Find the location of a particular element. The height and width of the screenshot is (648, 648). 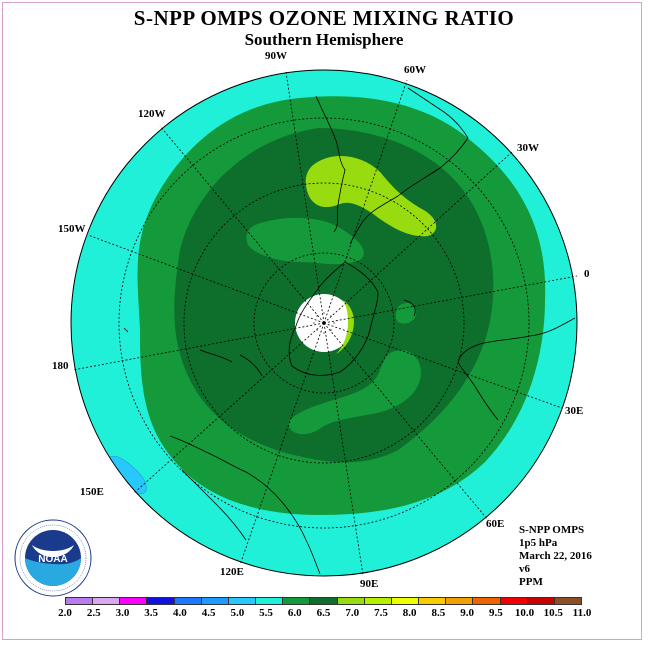

pole-marker is located at coordinates (324, 323).